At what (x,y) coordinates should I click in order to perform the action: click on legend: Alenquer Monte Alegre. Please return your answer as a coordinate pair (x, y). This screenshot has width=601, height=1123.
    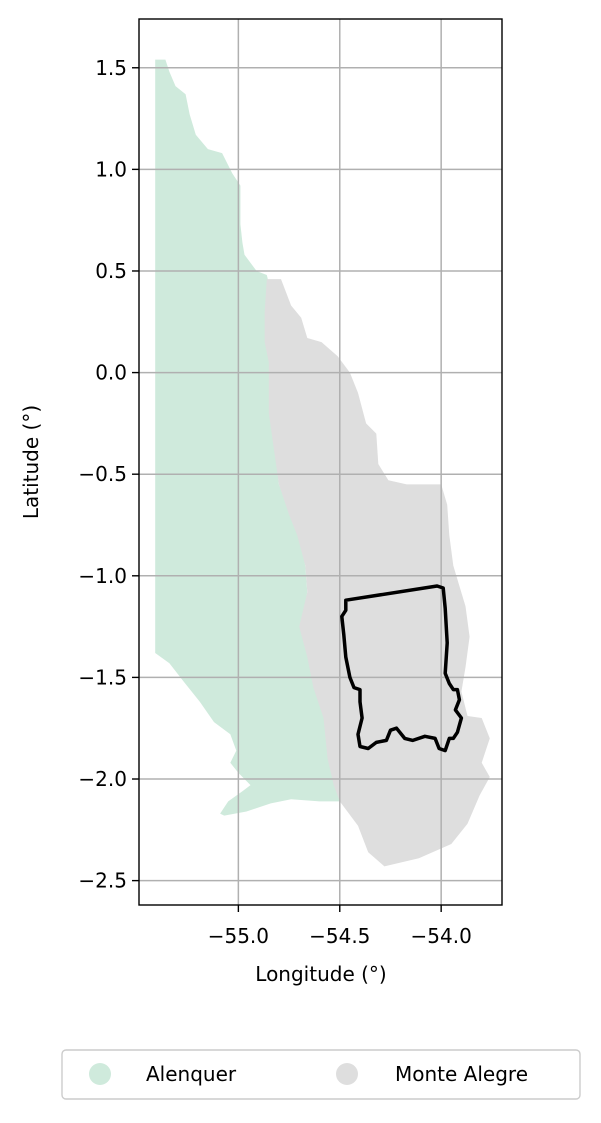
    Looking at the image, I should click on (321, 1074).